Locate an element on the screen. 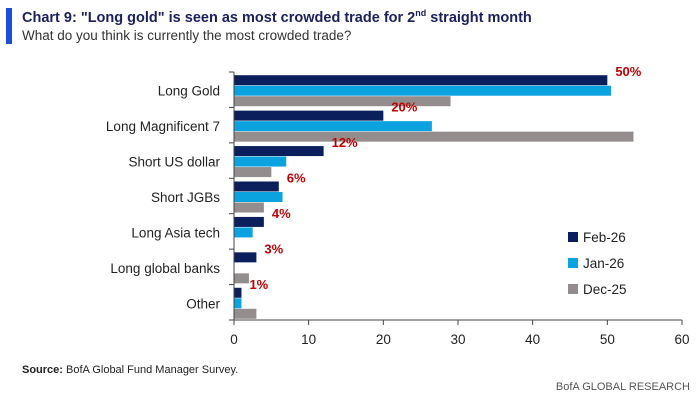 Image resolution: width=700 pixels, height=400 pixels. category-label-long-gold: Long Gold is located at coordinates (189, 91).